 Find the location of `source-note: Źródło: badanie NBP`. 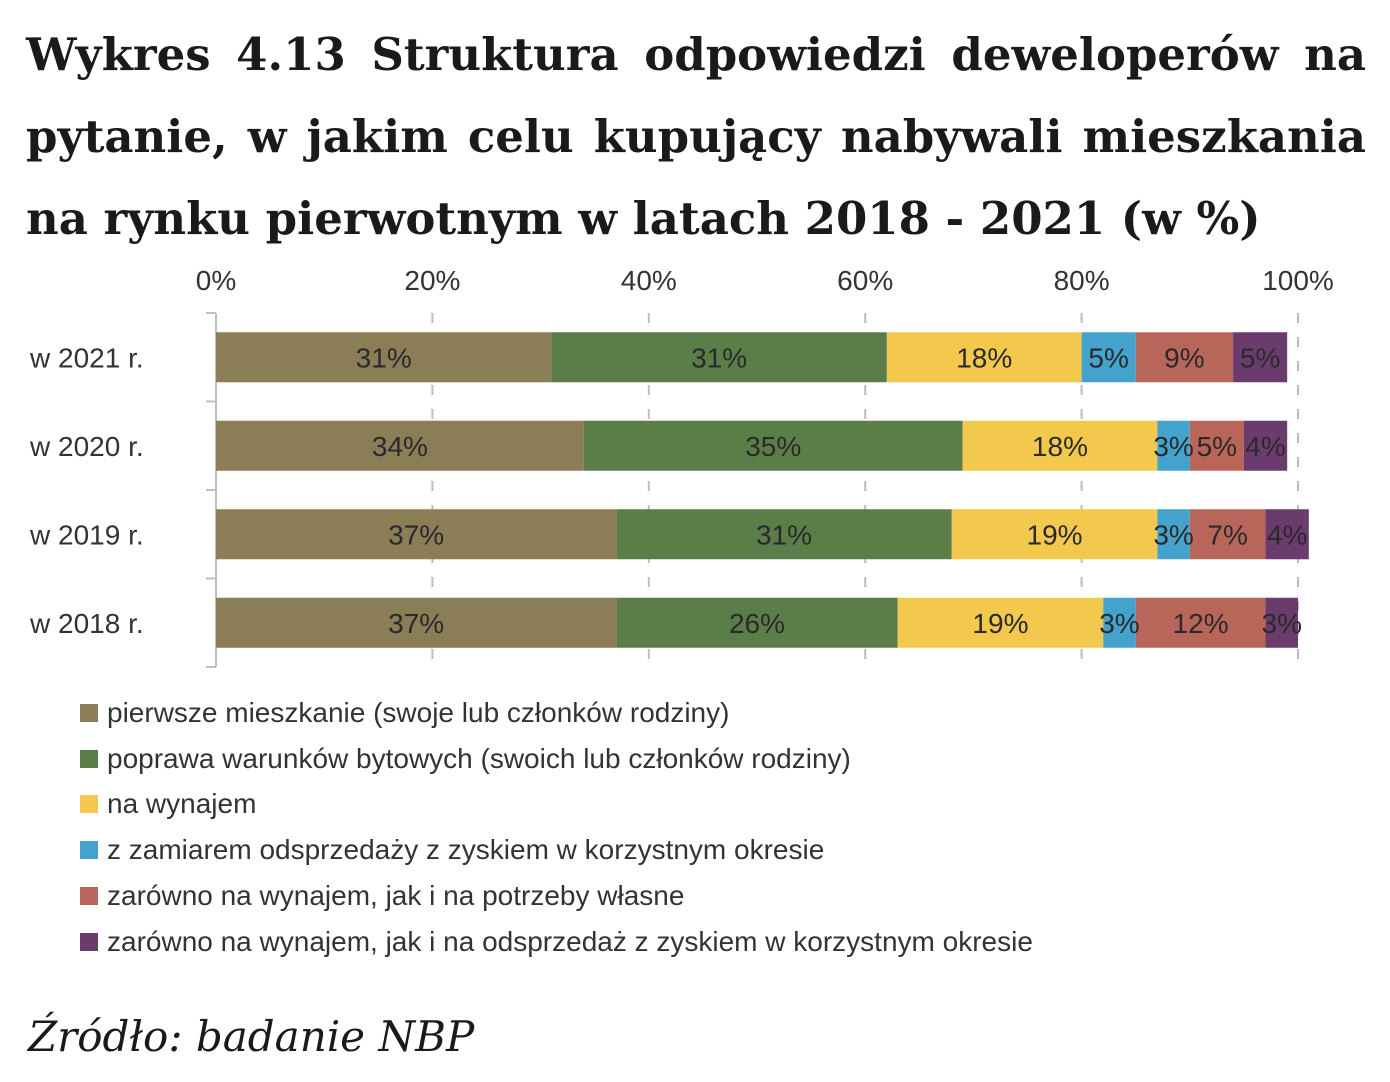

source-note: Źródło: badanie NBP is located at coordinates (251, 1036).